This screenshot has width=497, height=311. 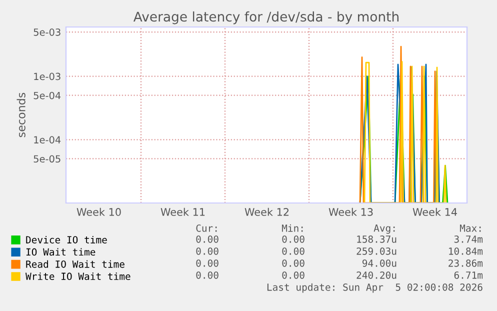 I want to click on text: Last update: Sun Apr 5 02:00:08 2026, so click(x=374, y=288).